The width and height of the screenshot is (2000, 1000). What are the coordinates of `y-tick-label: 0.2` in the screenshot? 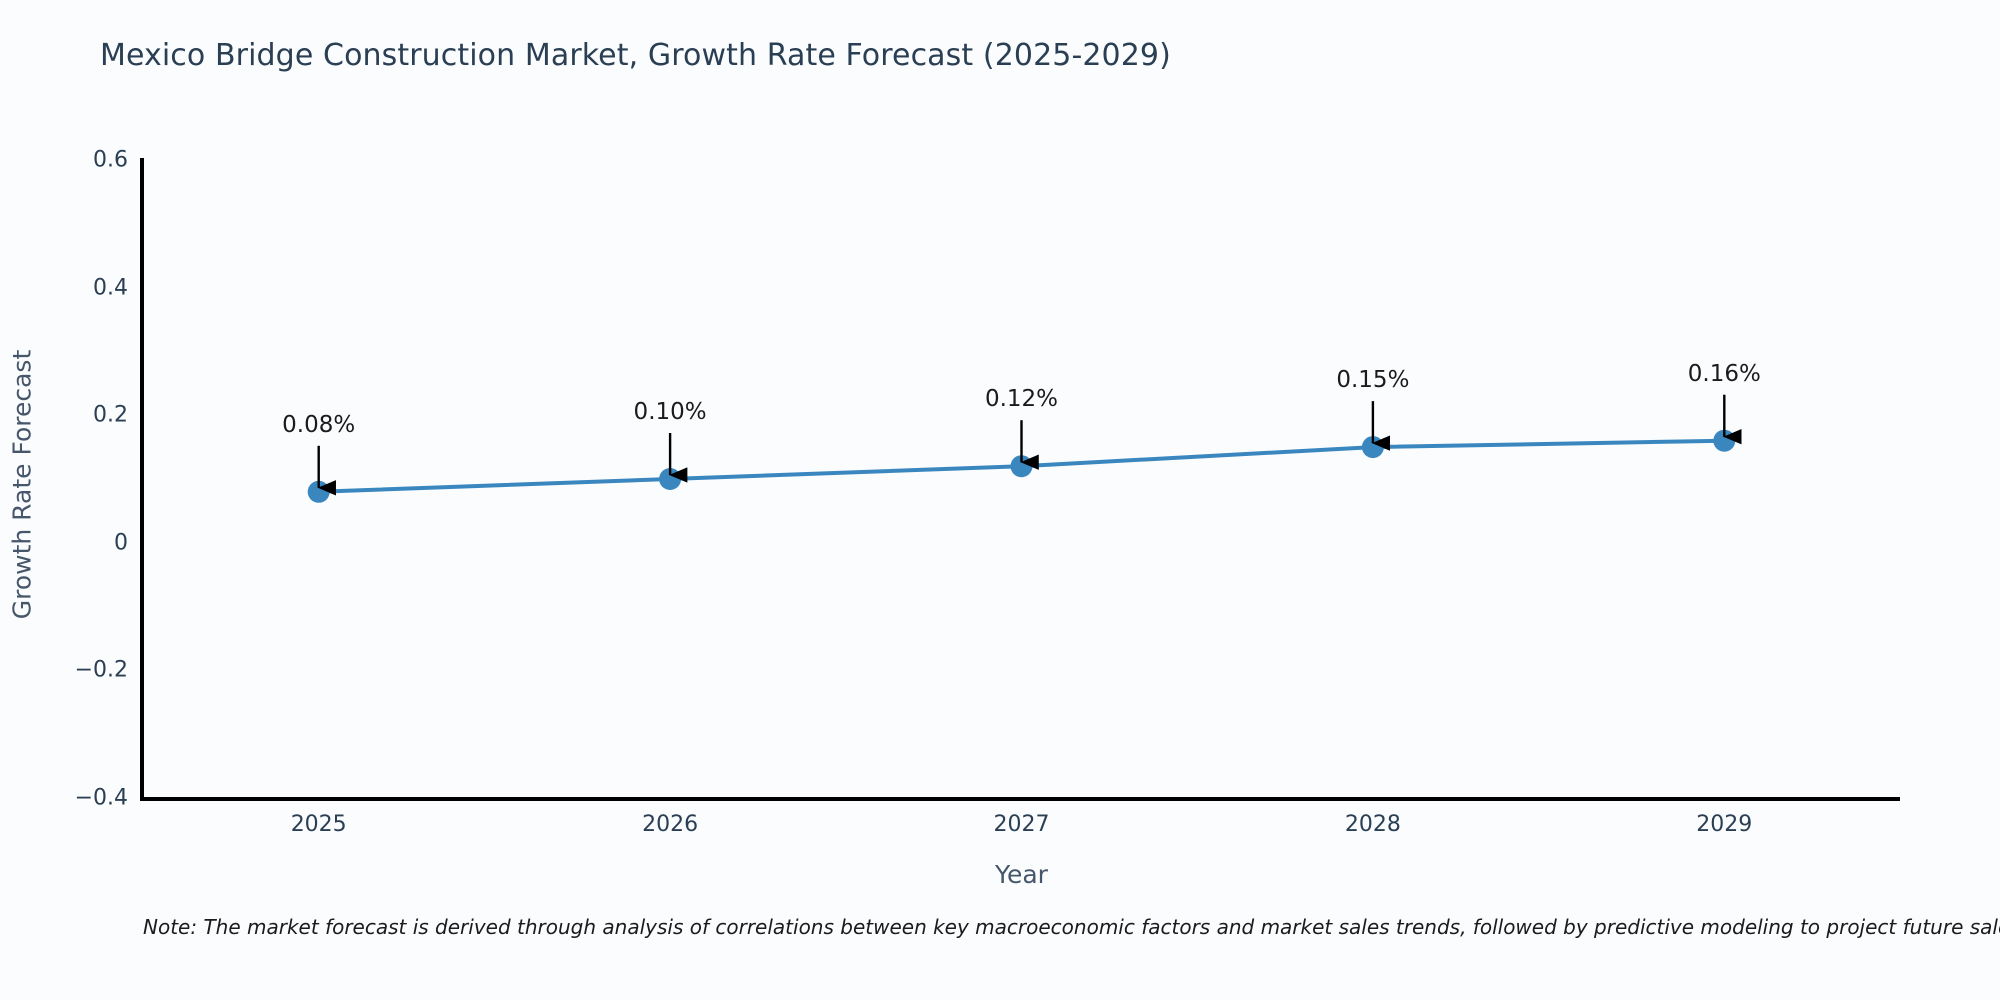 It's located at (110, 415).